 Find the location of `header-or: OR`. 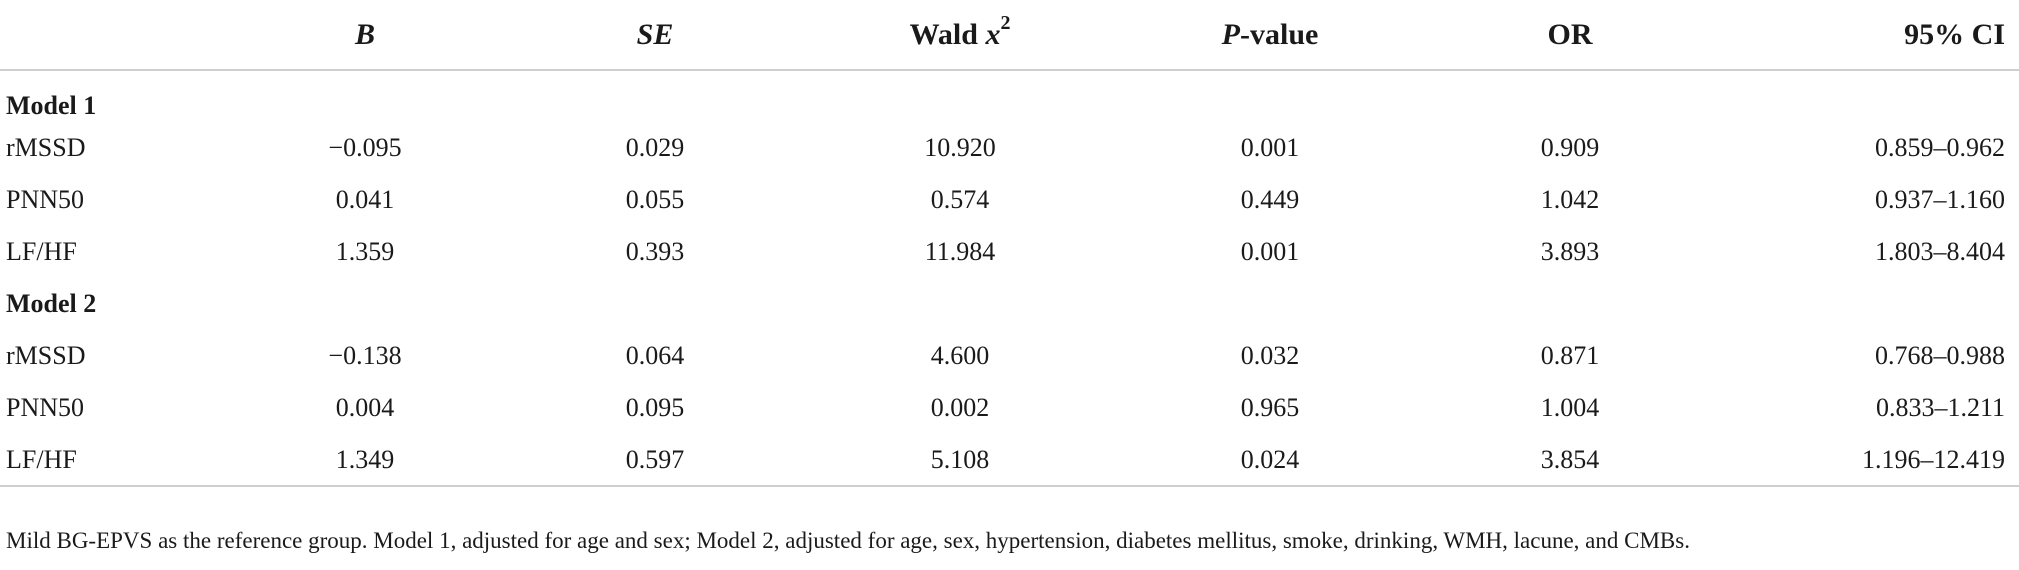

header-or: OR is located at coordinates (1570, 35).